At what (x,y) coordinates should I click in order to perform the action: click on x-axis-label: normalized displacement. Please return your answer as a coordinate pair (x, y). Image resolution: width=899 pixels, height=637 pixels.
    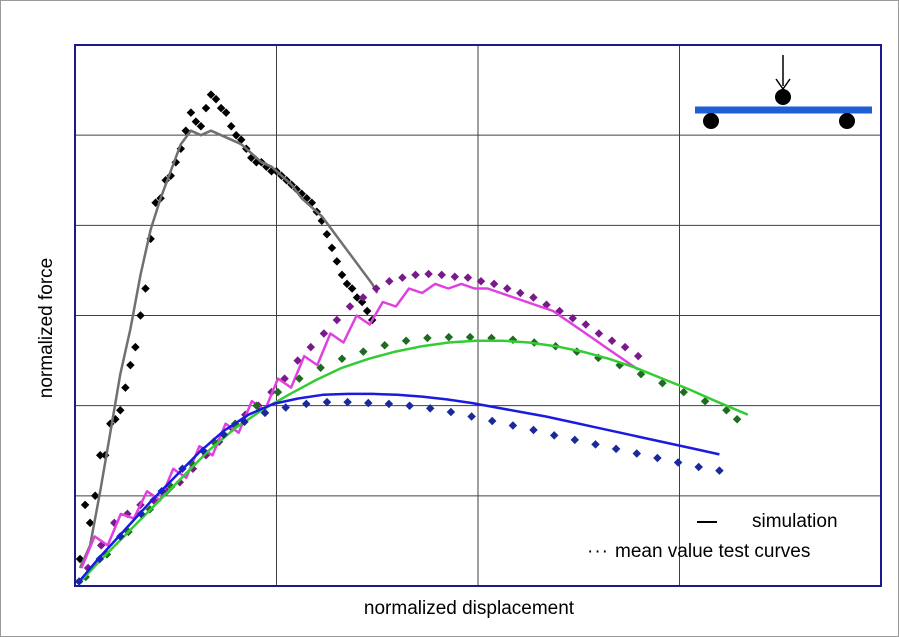
    Looking at the image, I should click on (469, 608).